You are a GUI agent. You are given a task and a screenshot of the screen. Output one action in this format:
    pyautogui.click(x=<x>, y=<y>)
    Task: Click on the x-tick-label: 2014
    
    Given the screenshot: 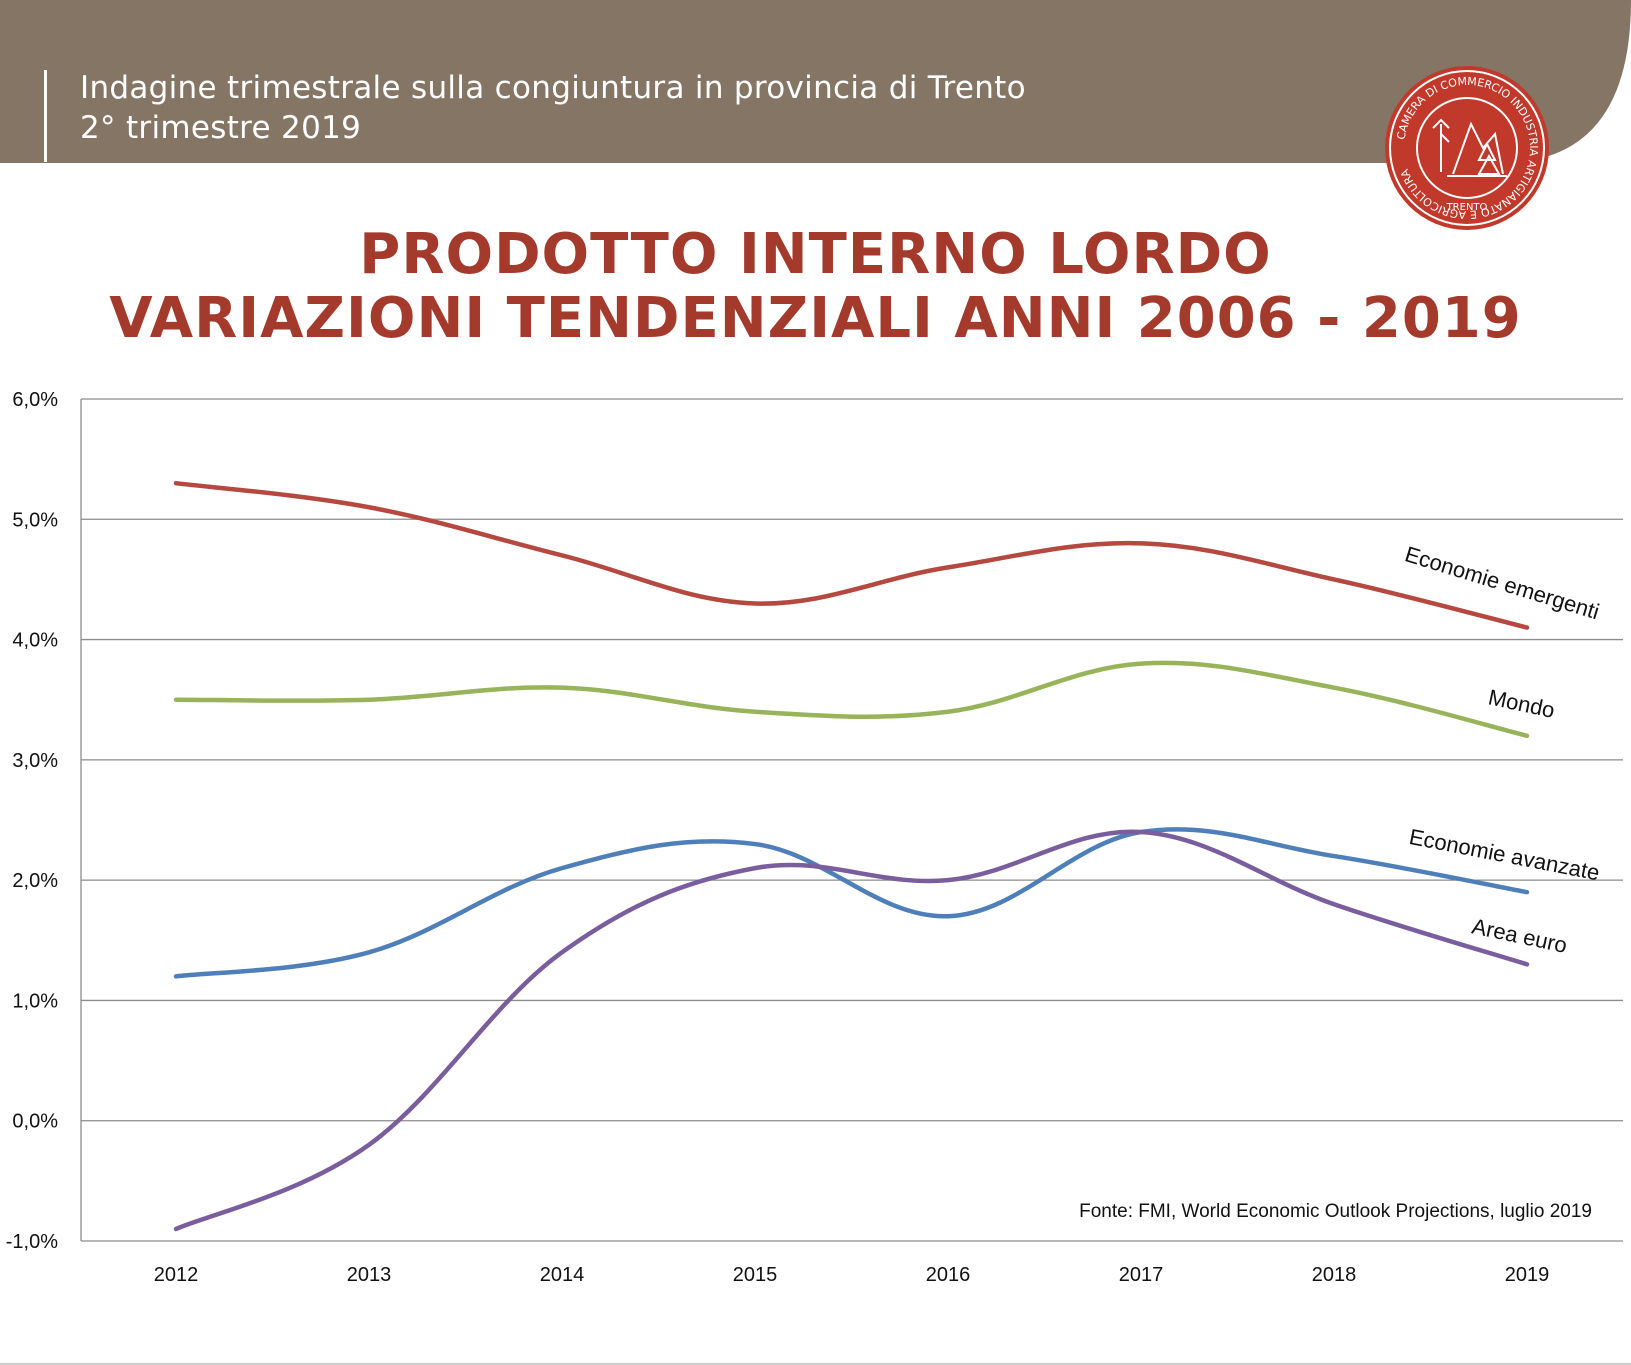 What is the action you would take?
    pyautogui.click(x=562, y=1275)
    